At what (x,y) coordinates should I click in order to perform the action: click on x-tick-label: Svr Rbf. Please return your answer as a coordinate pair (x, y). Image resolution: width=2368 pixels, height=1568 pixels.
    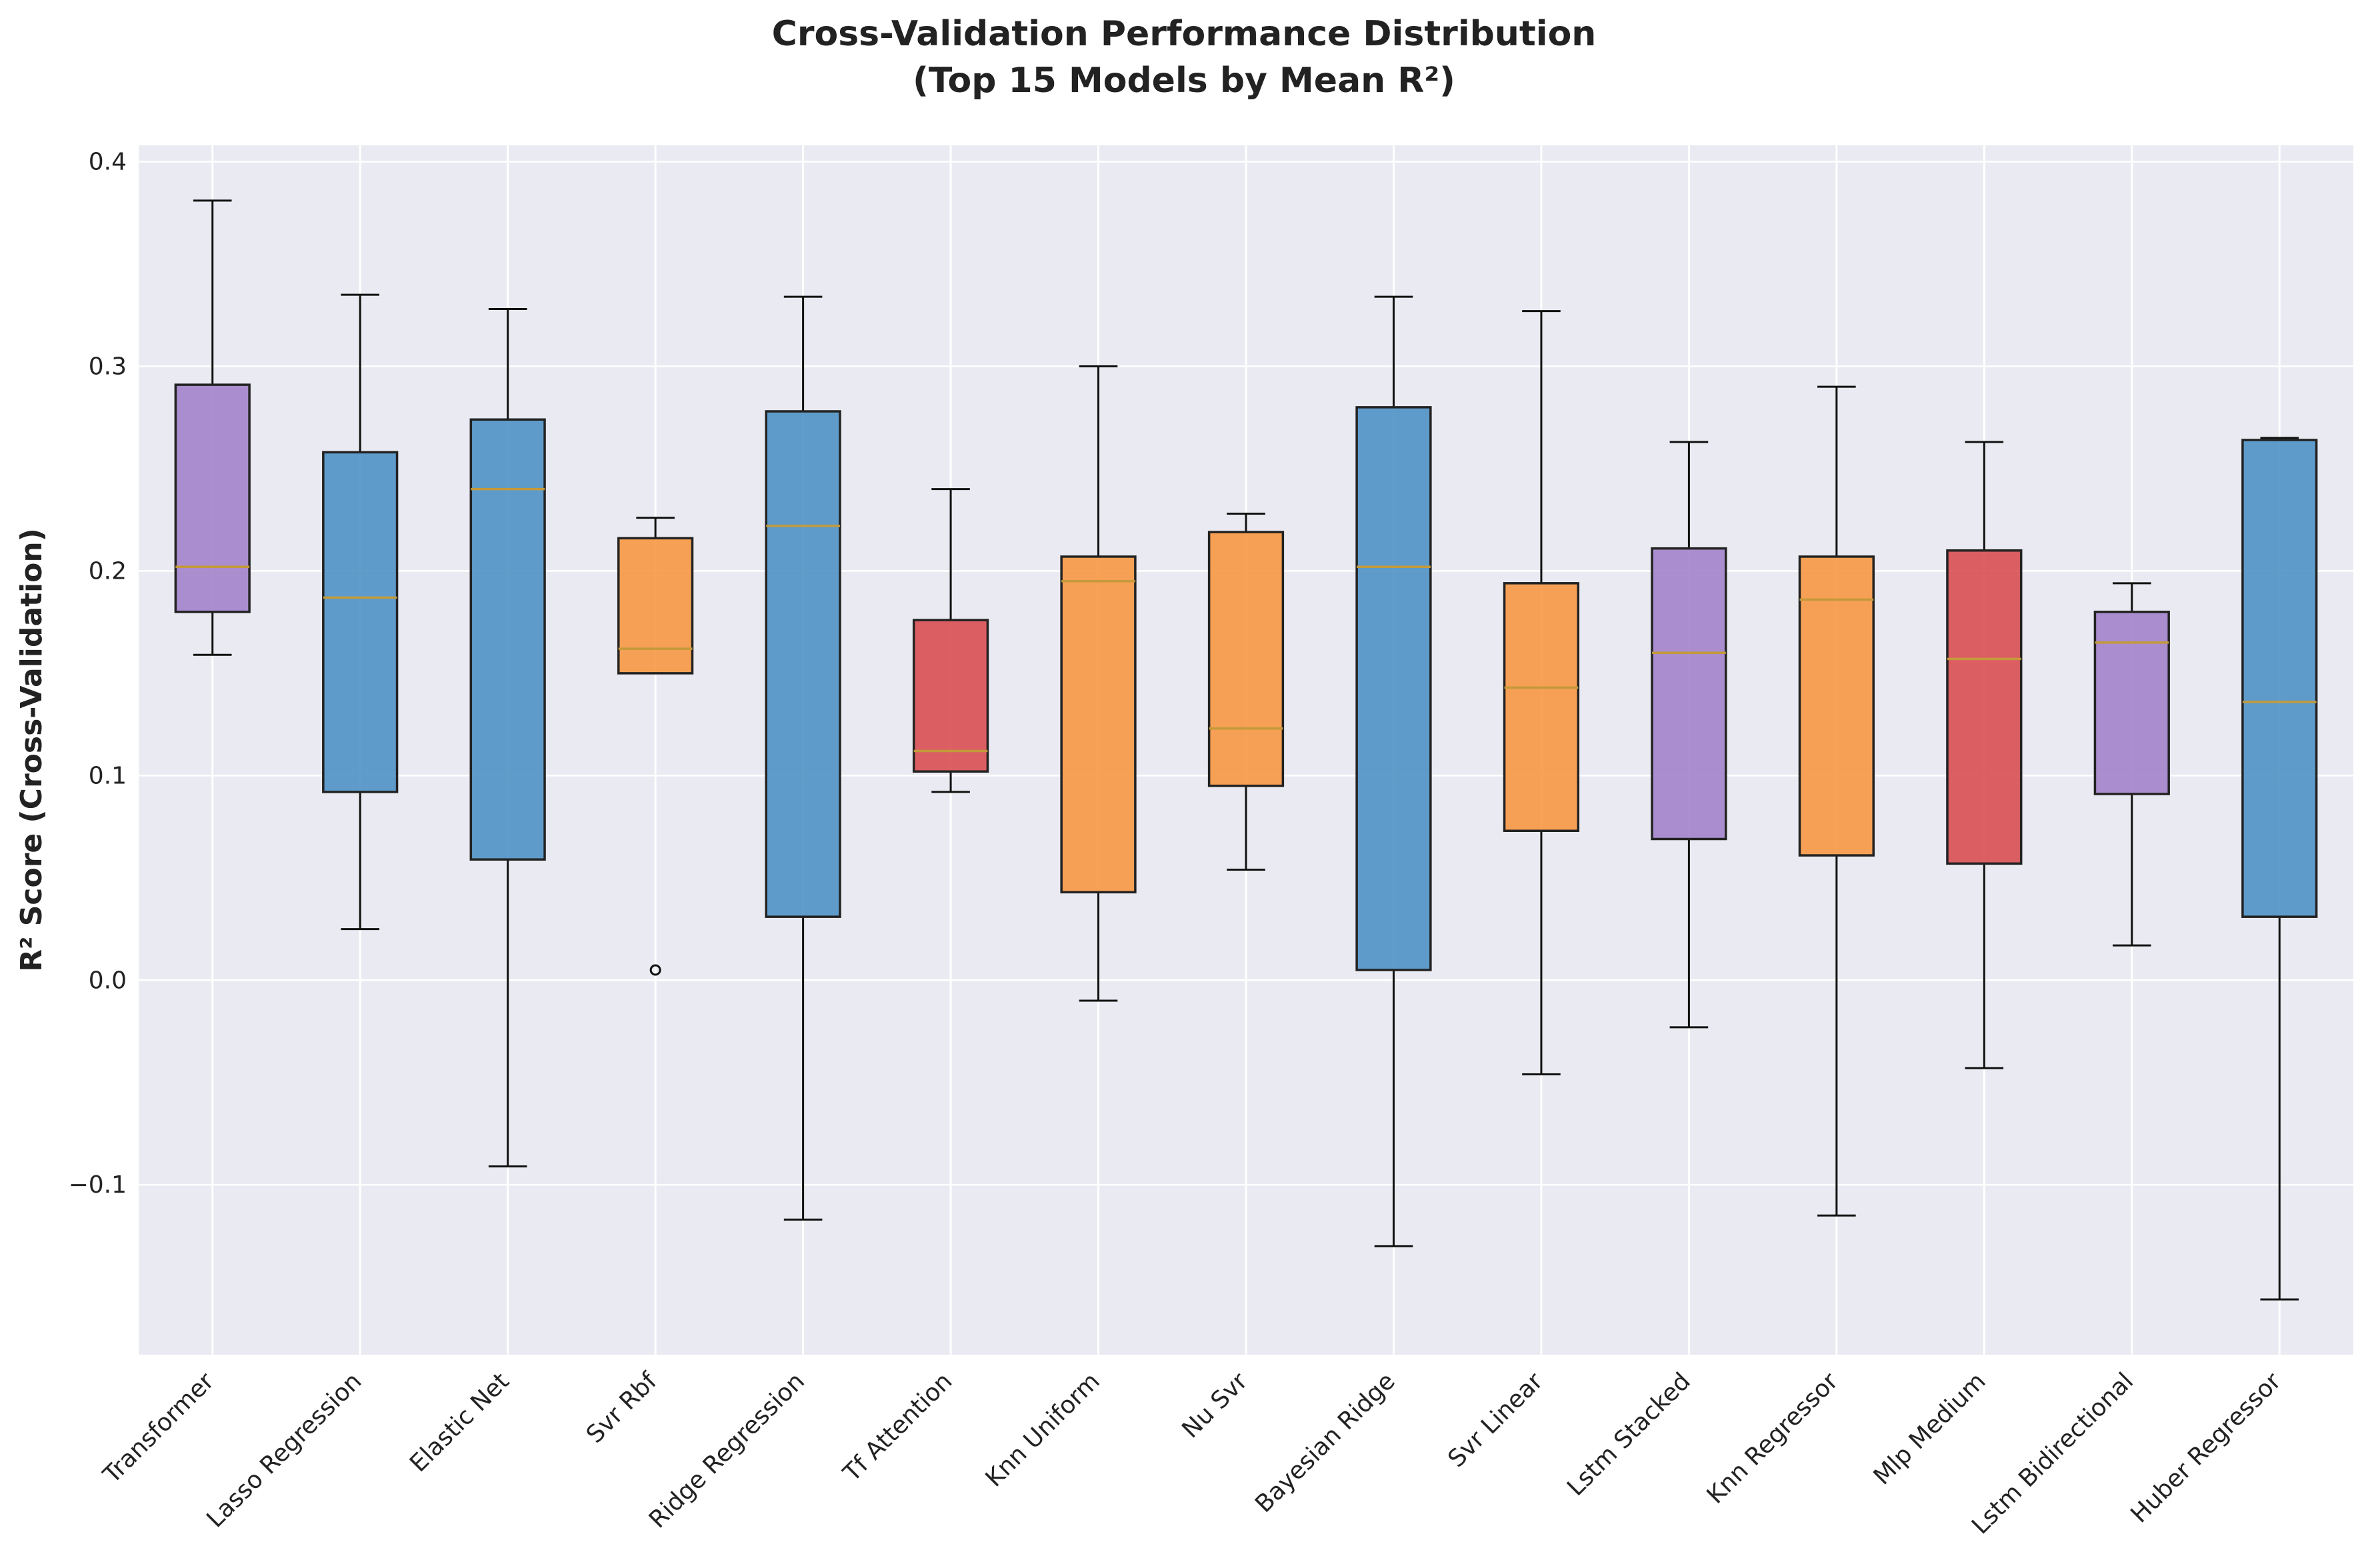
    Looking at the image, I should click on (622, 1408).